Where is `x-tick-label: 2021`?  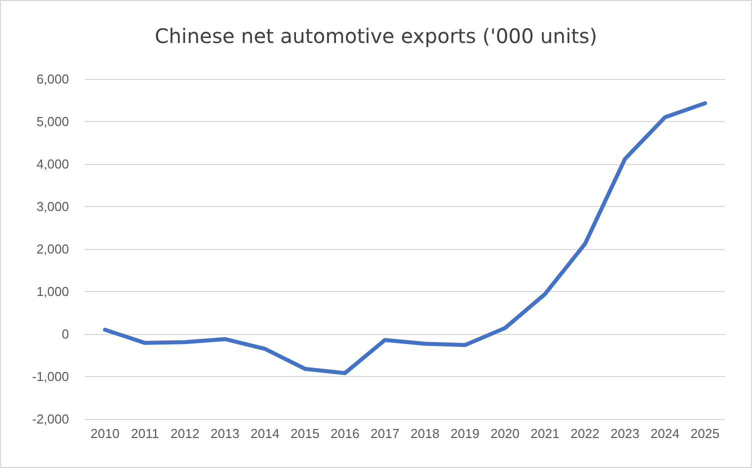
x-tick-label: 2021 is located at coordinates (545, 433).